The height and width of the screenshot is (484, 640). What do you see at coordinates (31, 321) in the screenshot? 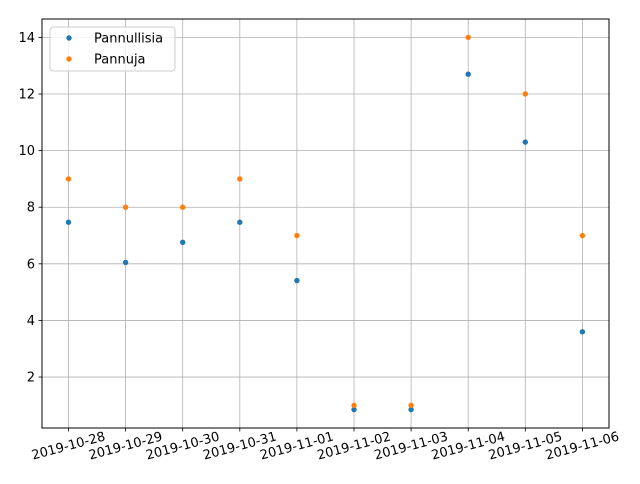
I see `y-tick-label: 4` at bounding box center [31, 321].